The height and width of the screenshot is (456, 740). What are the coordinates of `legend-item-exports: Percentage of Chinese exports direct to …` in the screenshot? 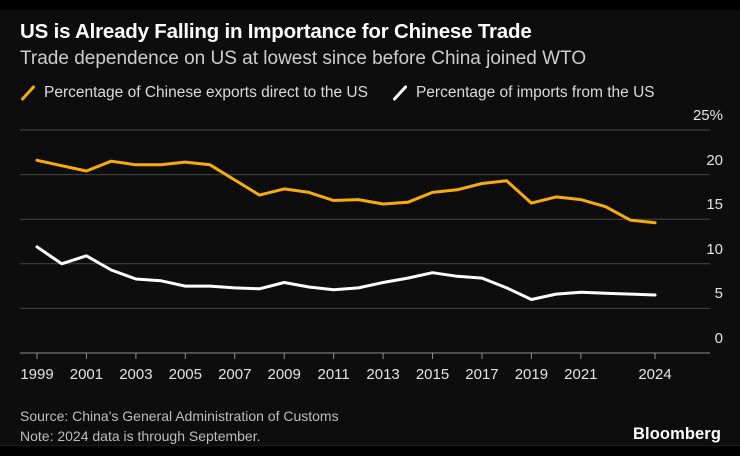 It's located at (194, 93).